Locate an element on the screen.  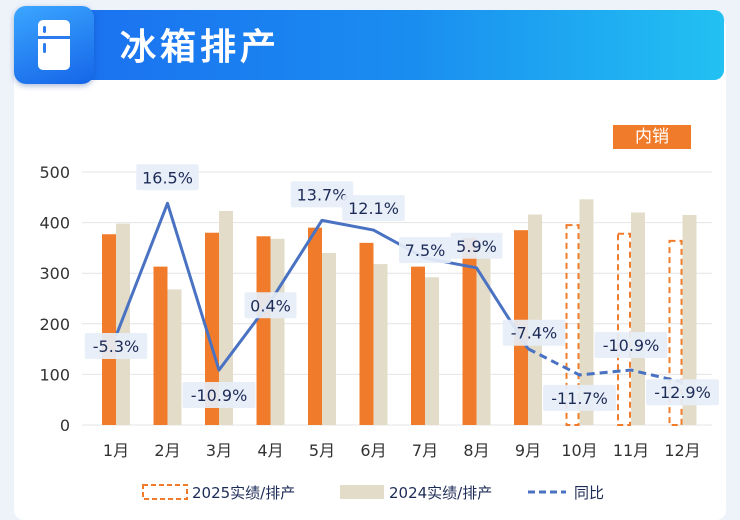
yoy-label: 7.5% is located at coordinates (425, 250).